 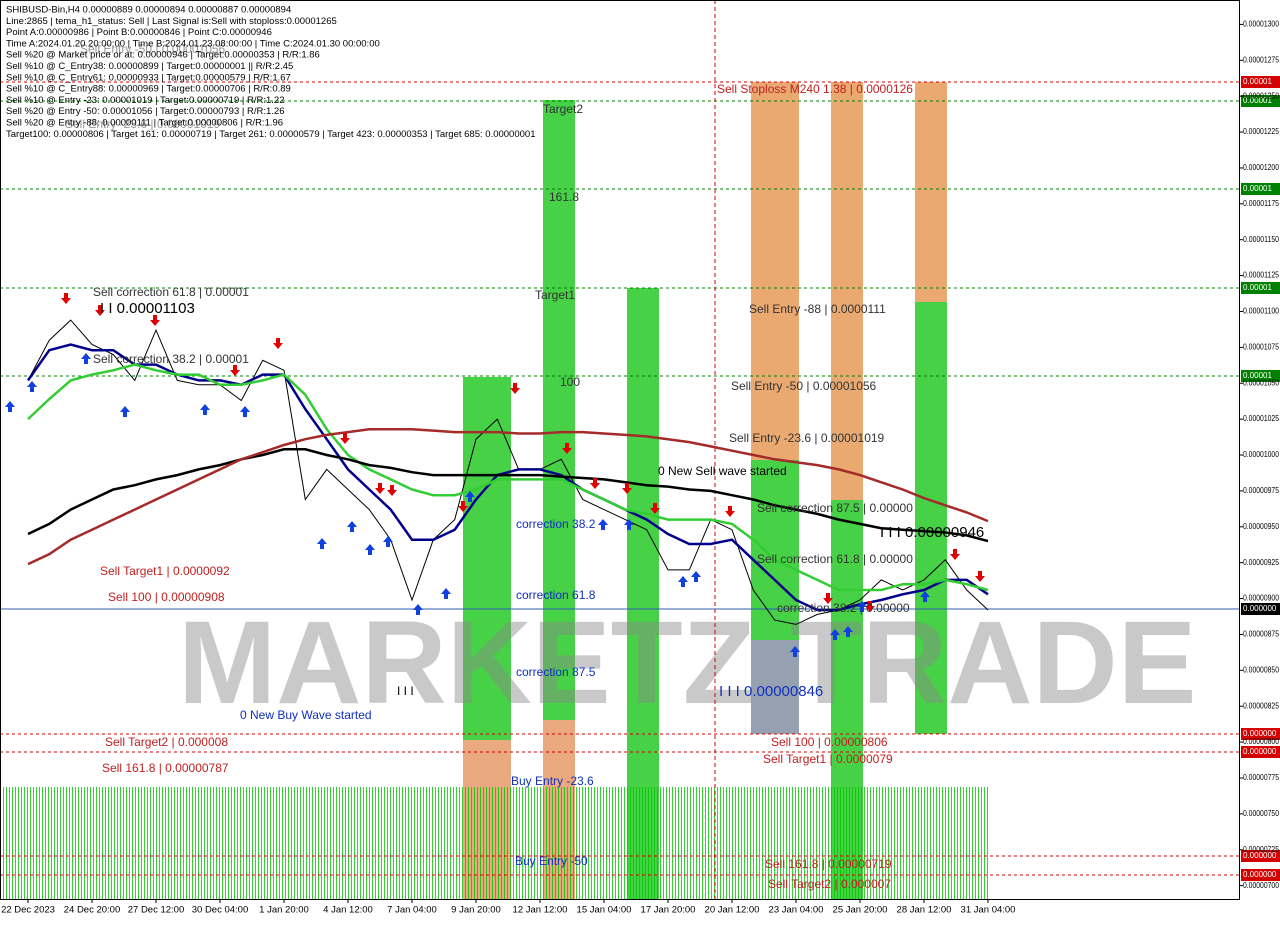 I want to click on annotation: Sell 161.8 | 0.00000719, so click(x=828, y=864).